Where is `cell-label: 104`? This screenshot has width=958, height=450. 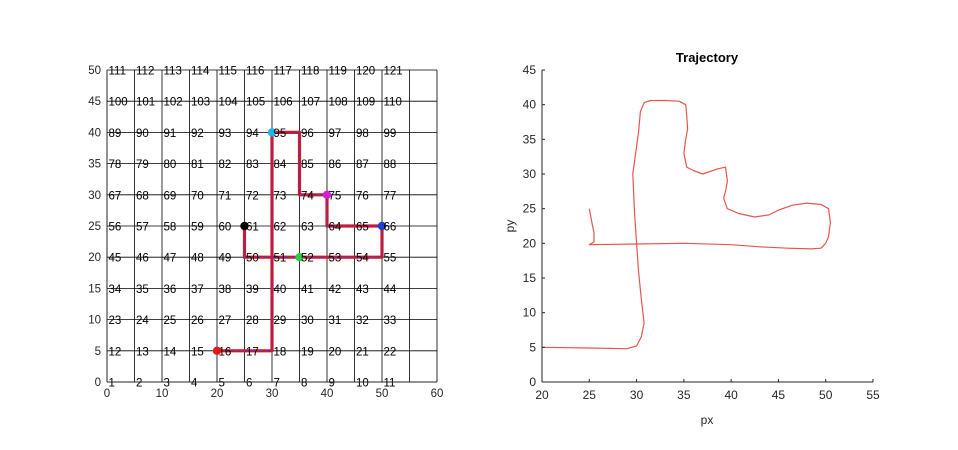 cell-label: 104 is located at coordinates (229, 103).